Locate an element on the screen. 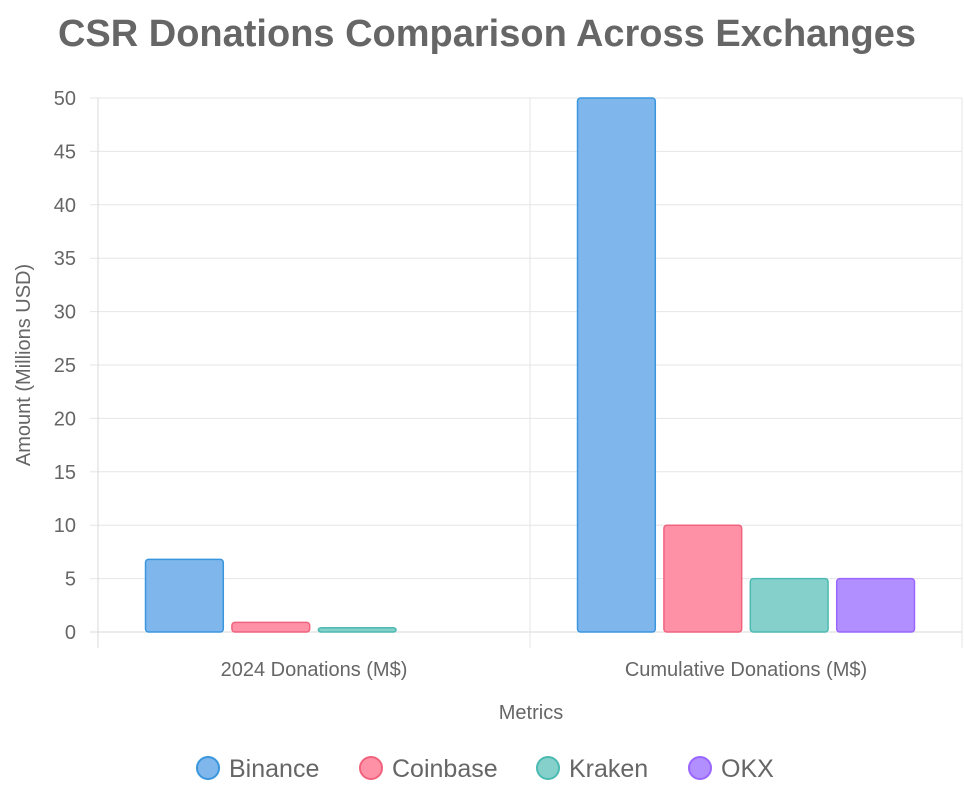 This screenshot has height=802, width=964. y-tick-label: 25 is located at coordinates (65, 366).